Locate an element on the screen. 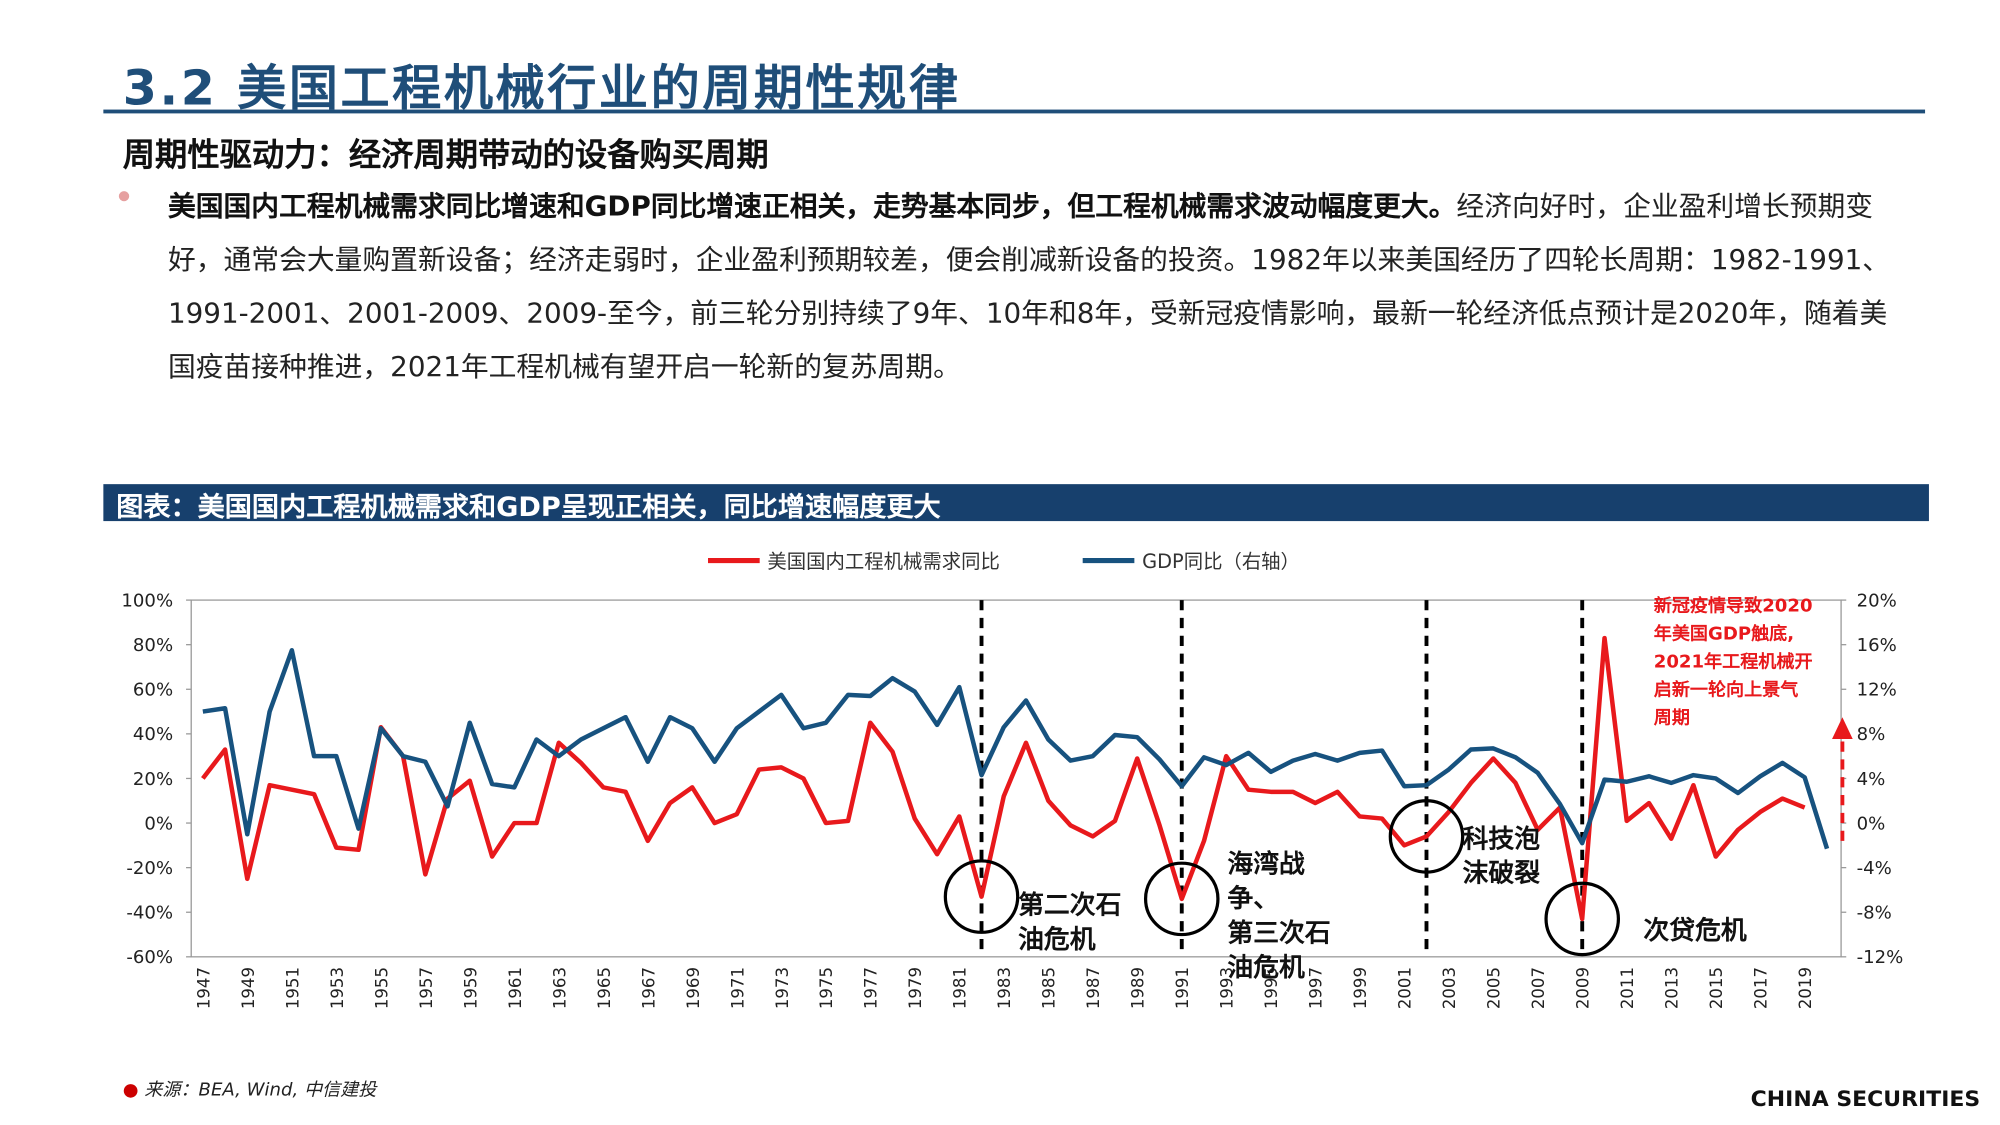  note: 2021年工程机械开 is located at coordinates (1733, 662).